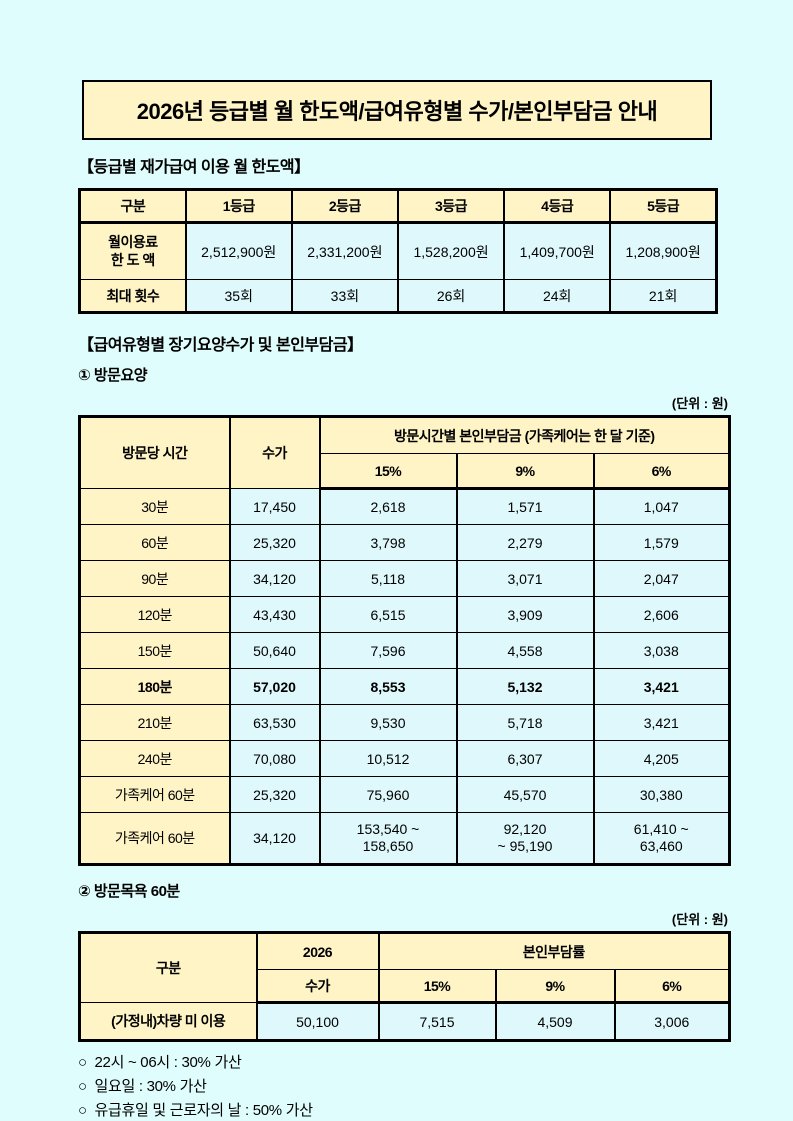 The width and height of the screenshot is (793, 1121). I want to click on row-label: 150분, so click(154, 650).